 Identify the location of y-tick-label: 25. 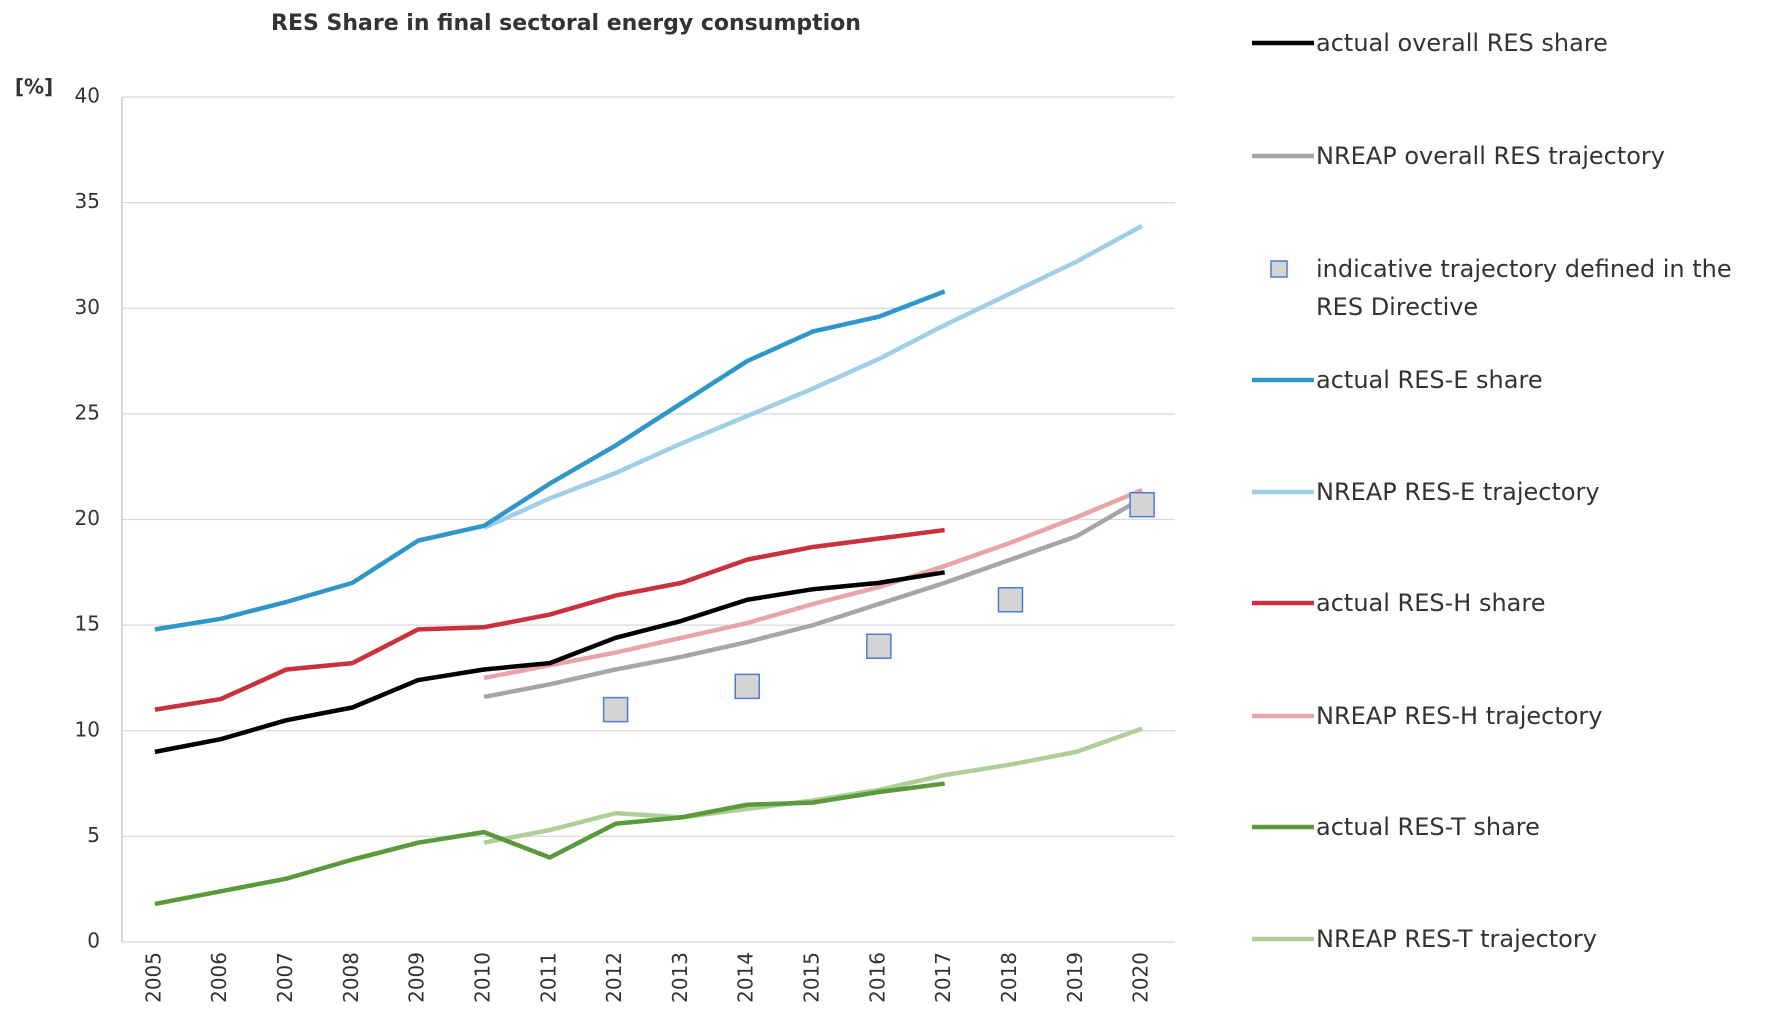
(87, 412).